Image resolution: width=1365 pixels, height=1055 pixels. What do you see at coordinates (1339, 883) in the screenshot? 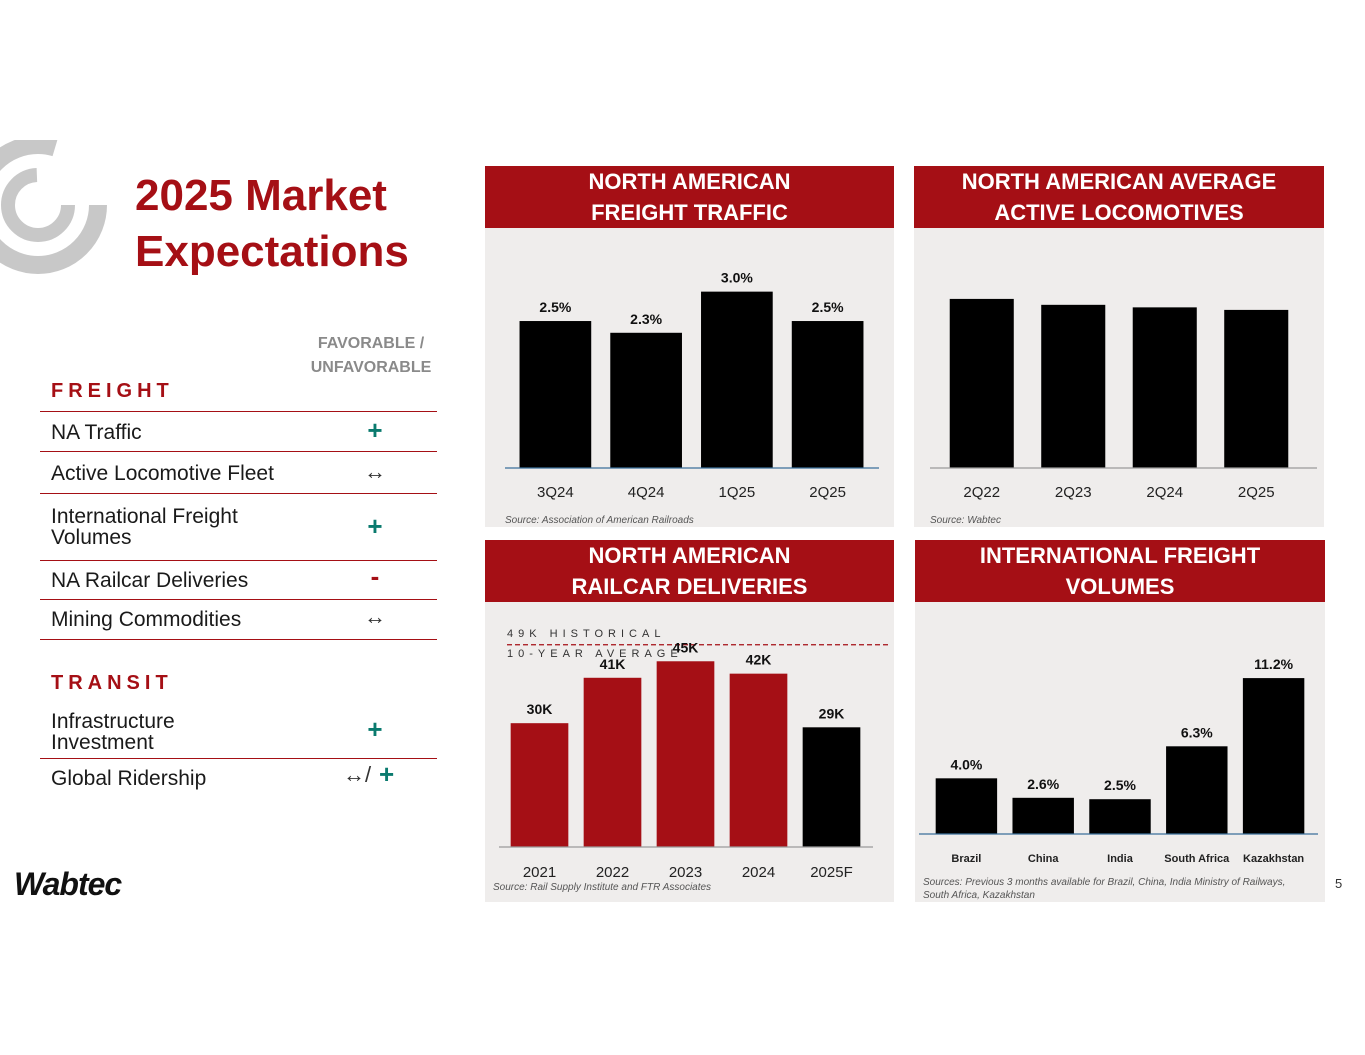
I see `page-number: 5` at bounding box center [1339, 883].